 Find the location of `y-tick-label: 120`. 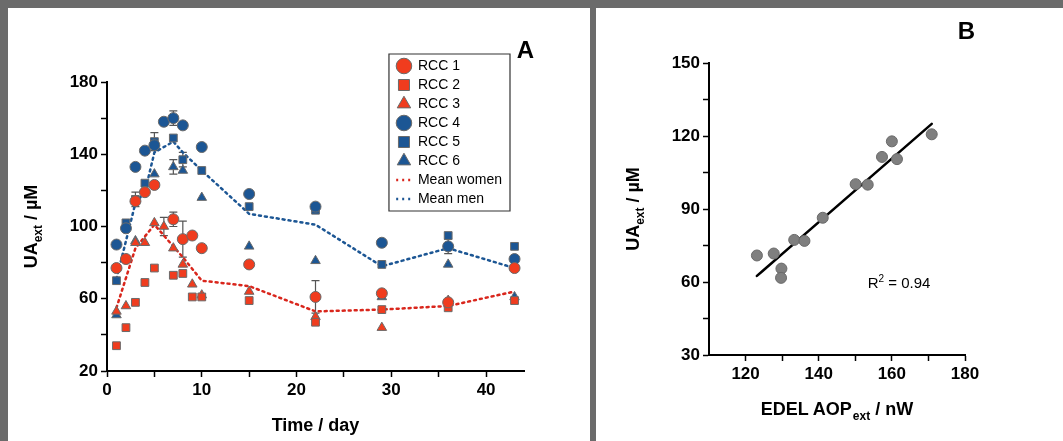

y-tick-label: 120 is located at coordinates (685, 135).